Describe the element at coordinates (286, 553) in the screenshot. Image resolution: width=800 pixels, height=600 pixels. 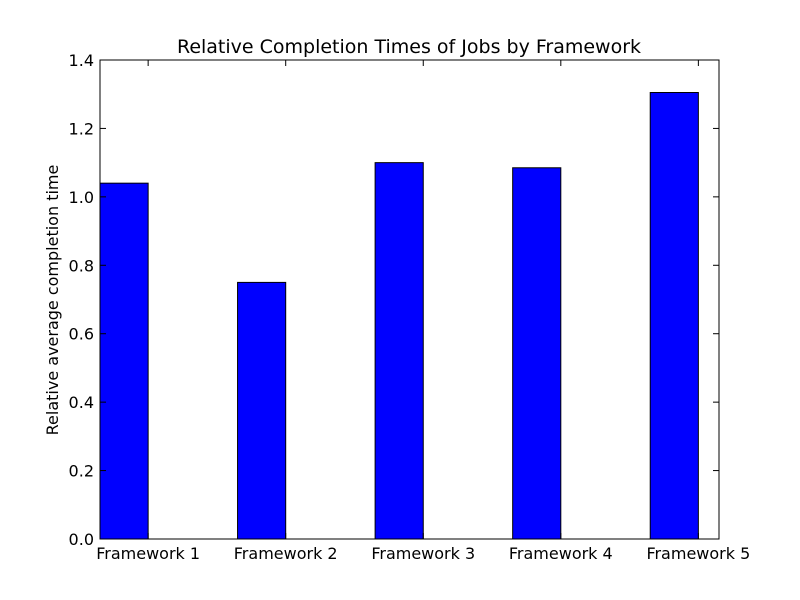
I see `x-tick-label-2: Framework 2` at that location.